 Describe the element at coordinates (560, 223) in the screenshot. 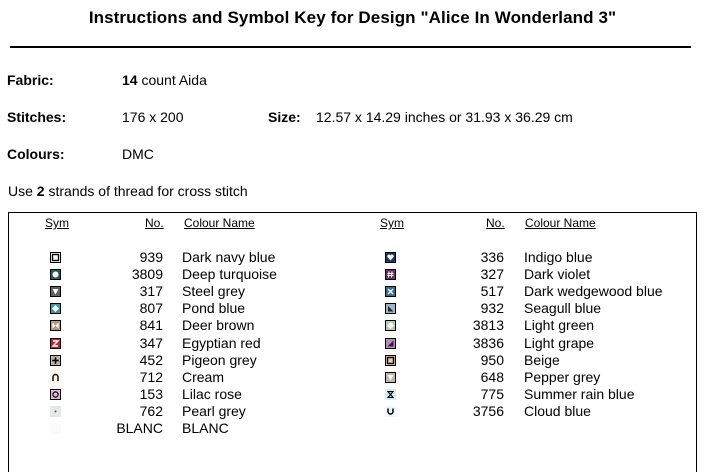

I see `header-name-right: Colour Name` at that location.